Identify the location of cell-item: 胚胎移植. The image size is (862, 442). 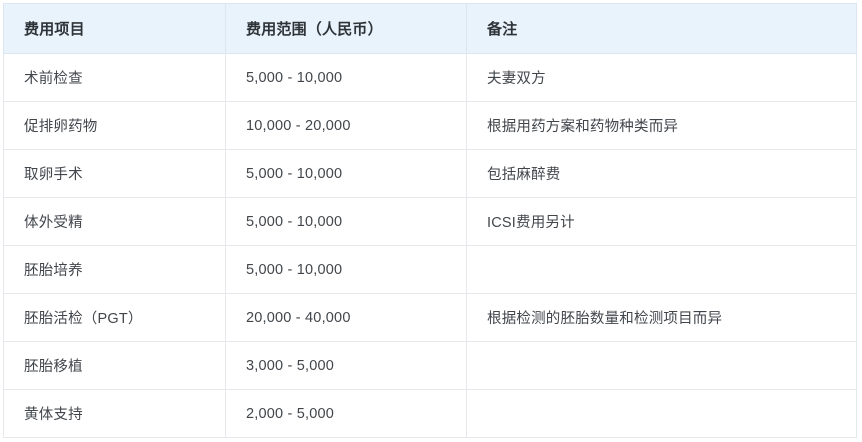
(114, 365).